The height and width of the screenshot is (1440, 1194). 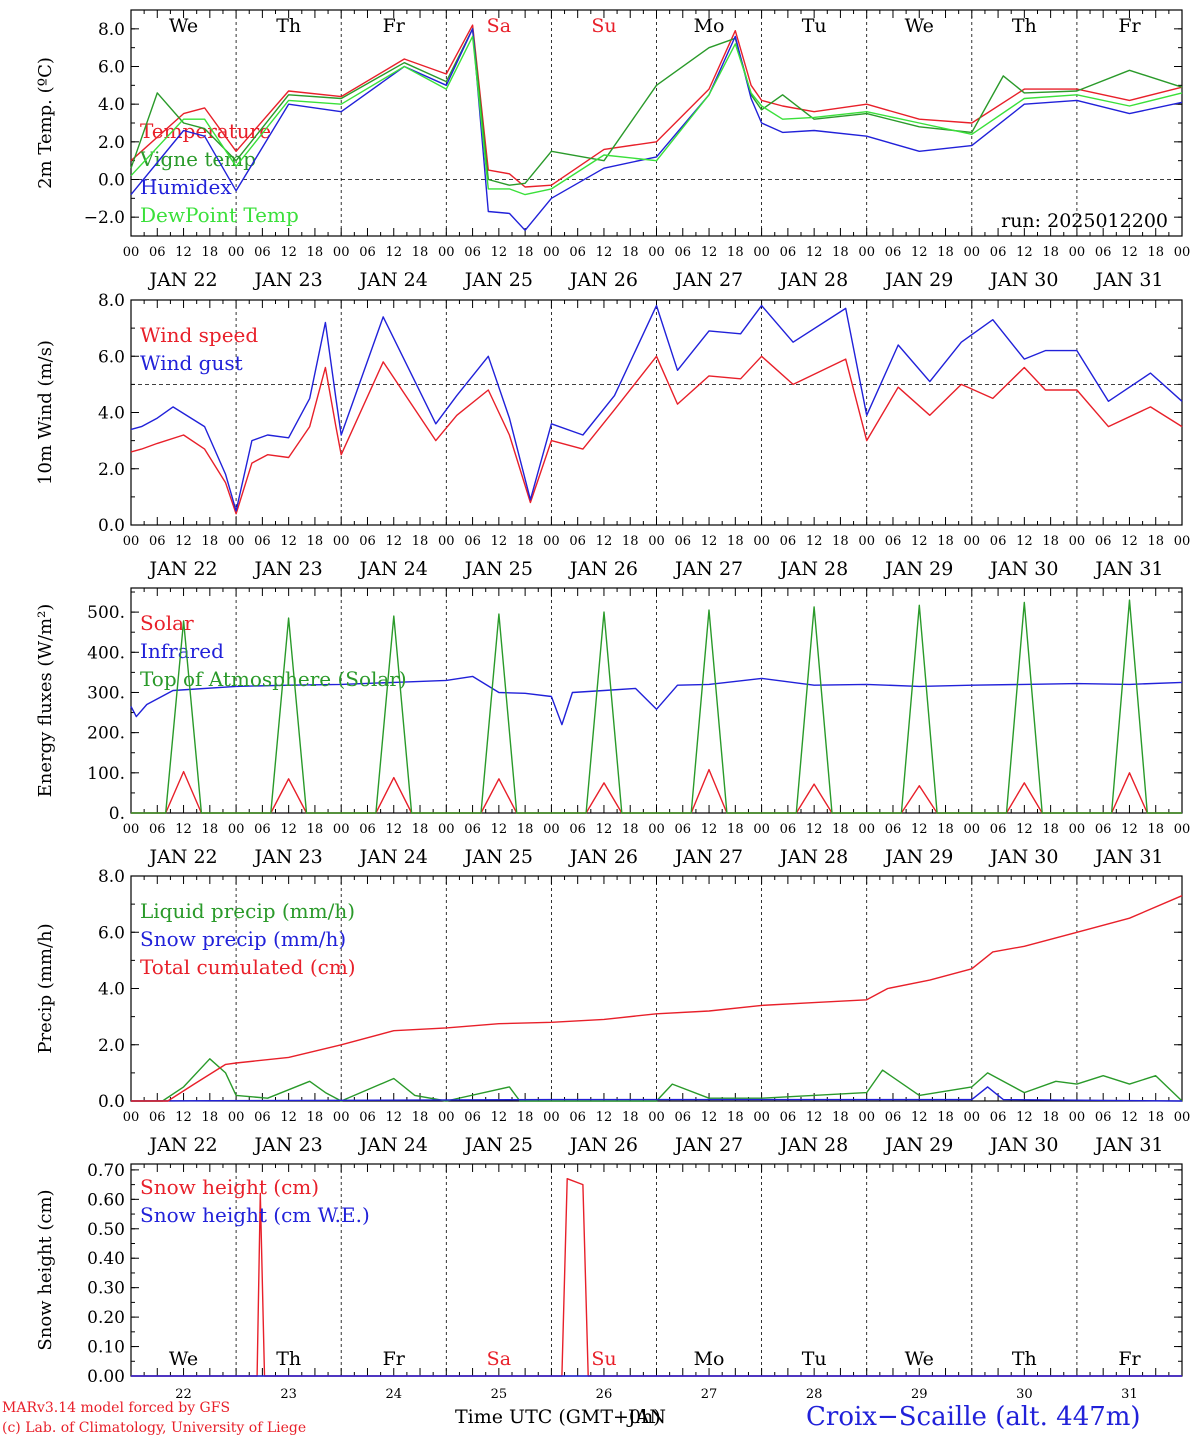 I want to click on y-tick-label: 0.10, so click(x=106, y=1348).